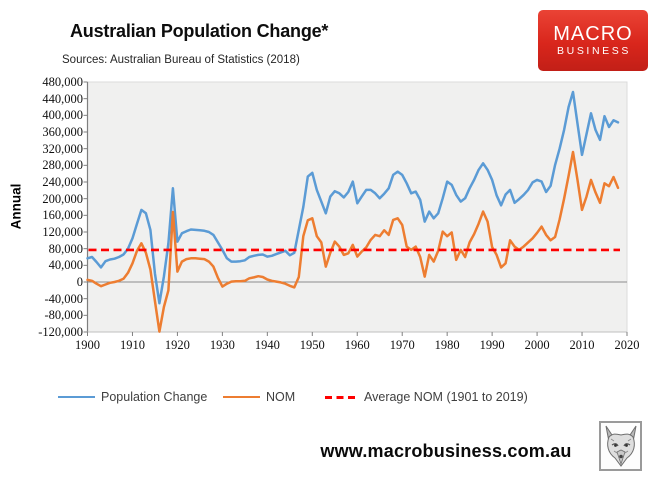 This screenshot has height=479, width=660. I want to click on x-axis-tick-label: 1900, so click(87, 345).